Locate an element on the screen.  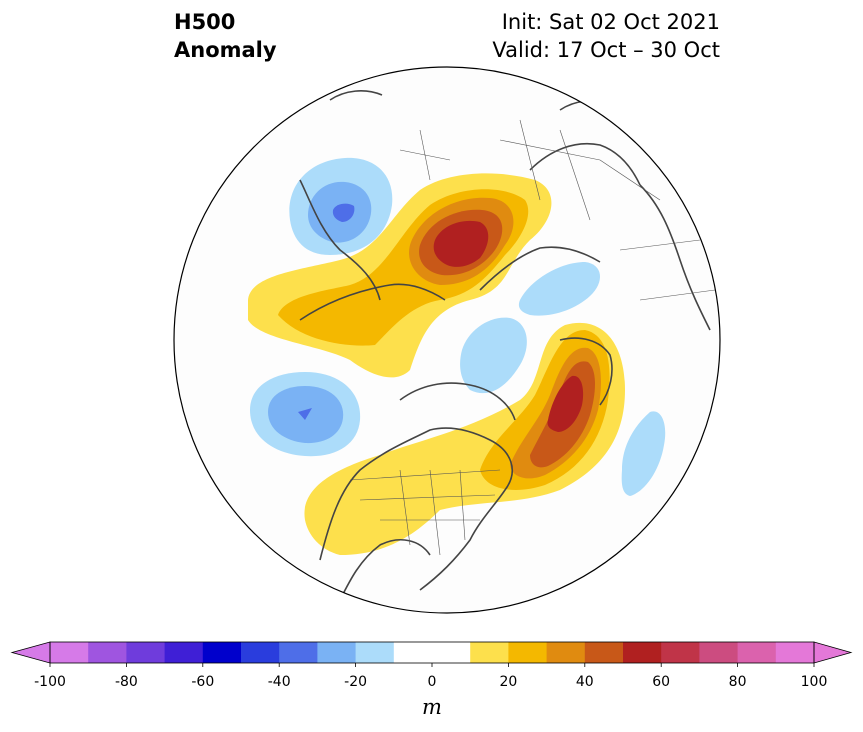
anomaly-red-pacific is located at coordinates (461, 243).